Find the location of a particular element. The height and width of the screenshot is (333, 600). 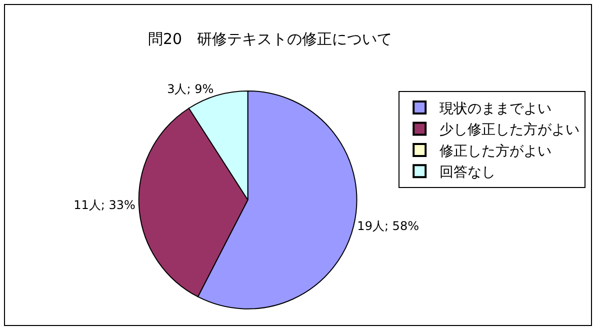

data-label: 19人; 58% is located at coordinates (388, 225).